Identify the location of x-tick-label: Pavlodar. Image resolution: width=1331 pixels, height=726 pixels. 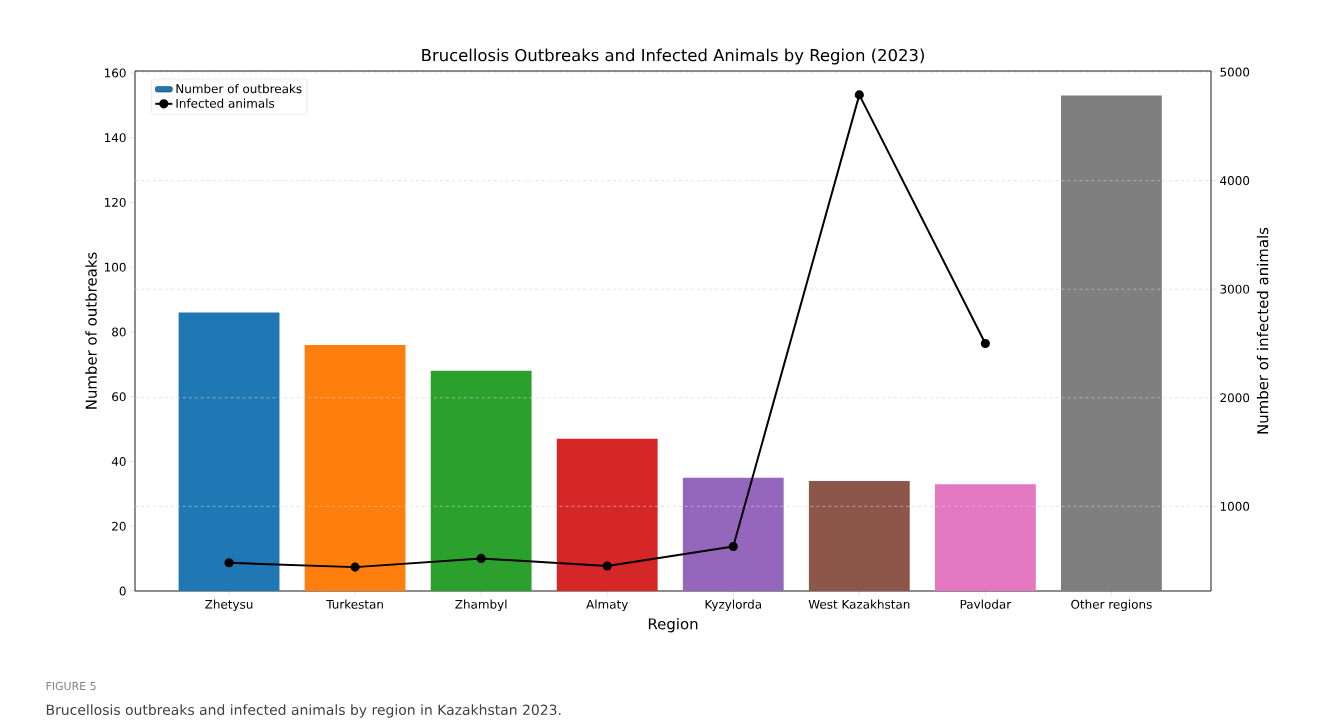
(986, 604).